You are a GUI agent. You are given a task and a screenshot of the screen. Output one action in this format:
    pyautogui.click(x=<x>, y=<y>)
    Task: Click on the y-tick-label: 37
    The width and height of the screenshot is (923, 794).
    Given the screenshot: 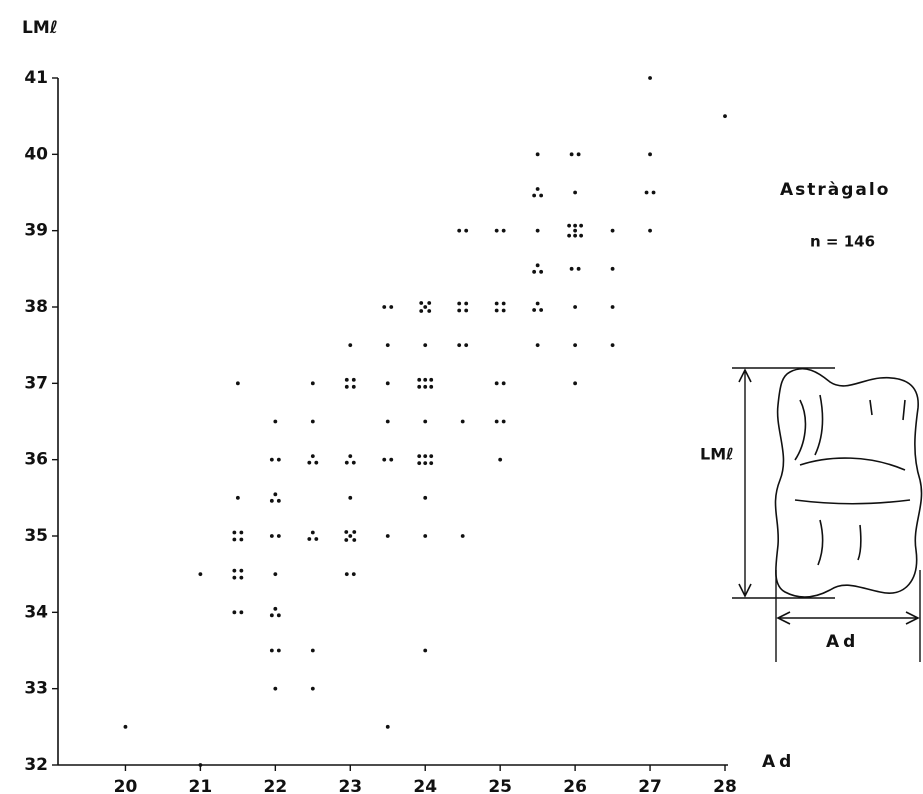 What is the action you would take?
    pyautogui.click(x=36, y=383)
    